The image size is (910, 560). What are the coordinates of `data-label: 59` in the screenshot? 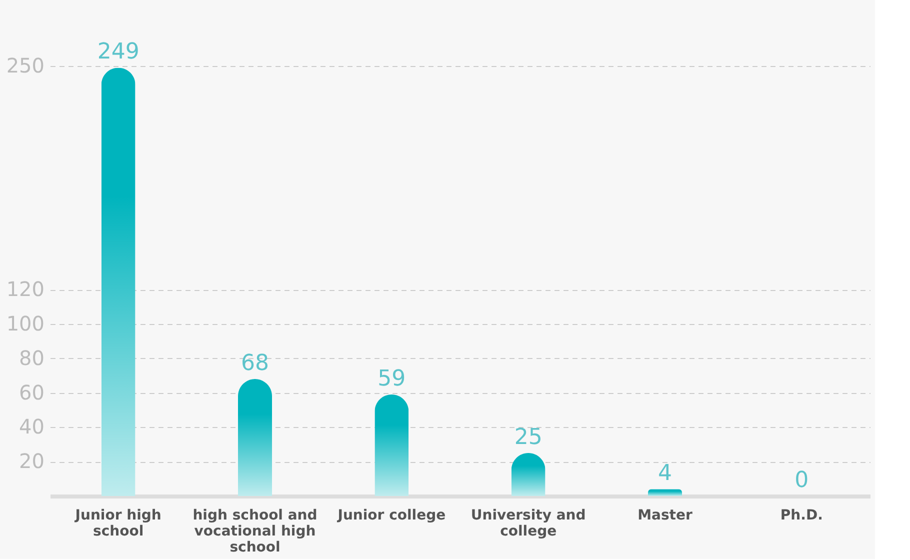 It's located at (392, 379).